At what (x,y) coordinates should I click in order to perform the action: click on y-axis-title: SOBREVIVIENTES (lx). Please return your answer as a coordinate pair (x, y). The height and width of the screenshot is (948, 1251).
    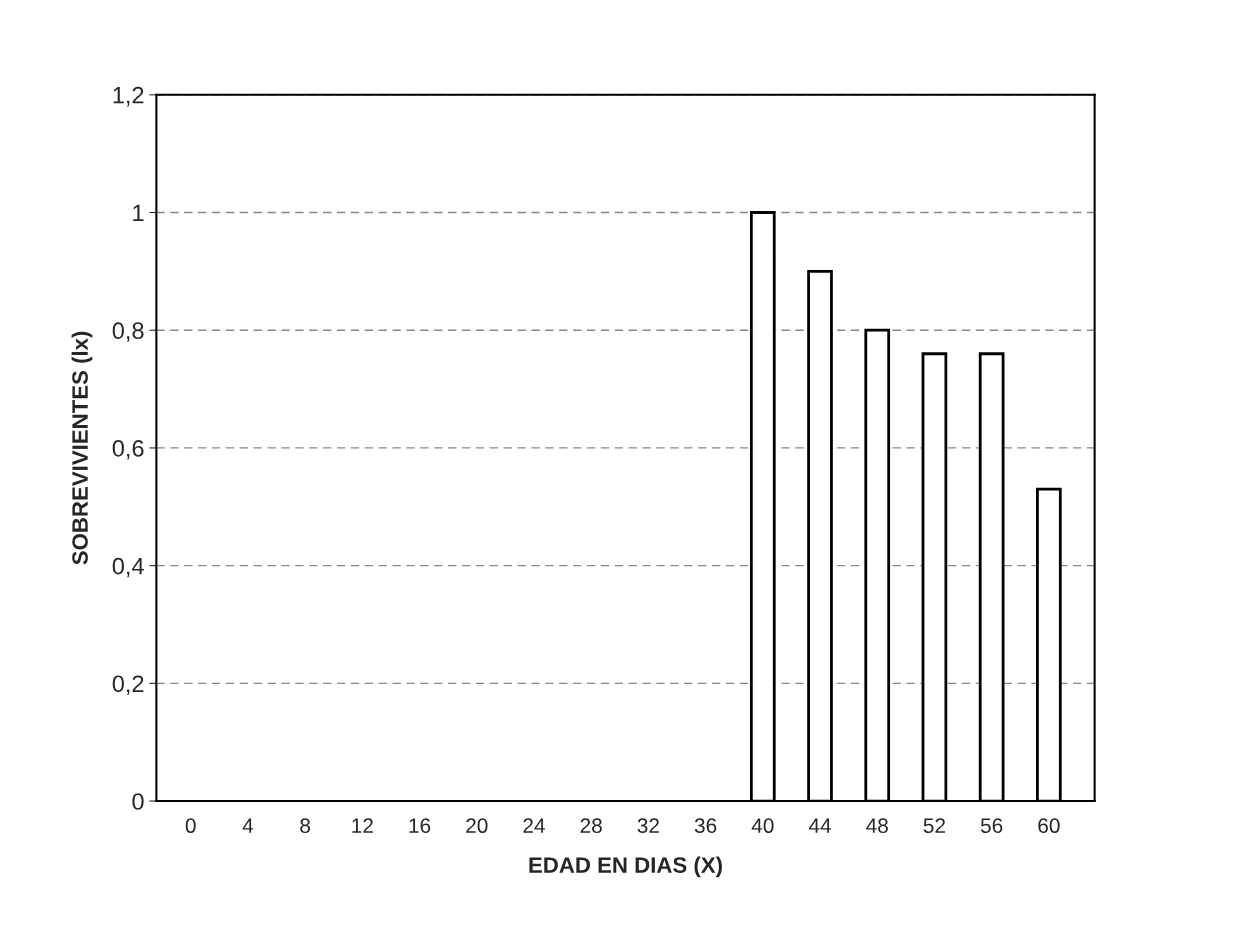
    Looking at the image, I should click on (82, 448).